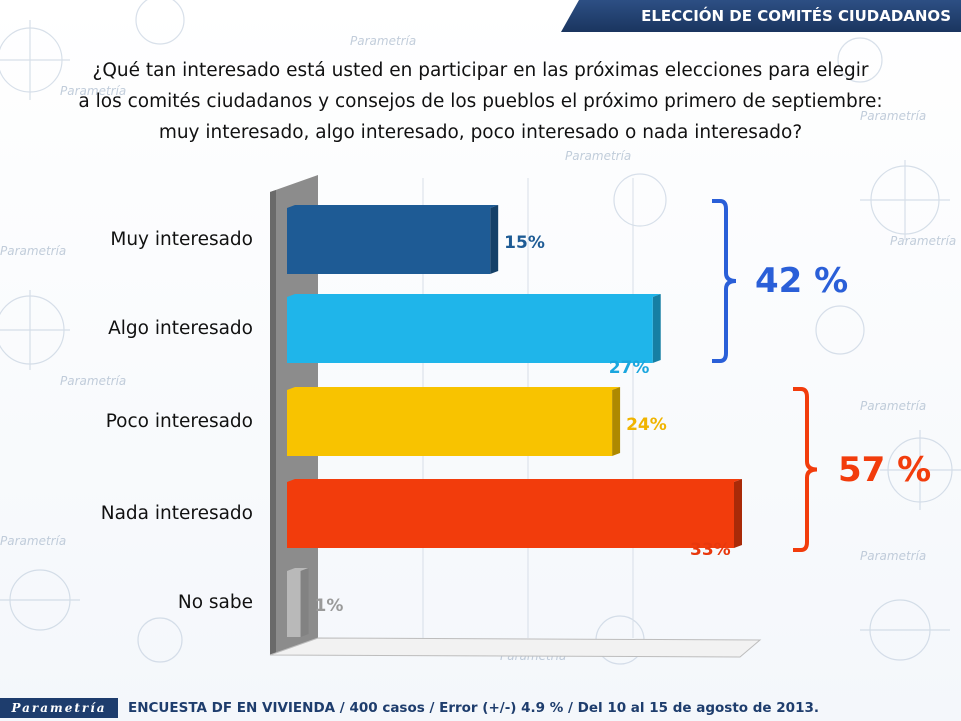 The height and width of the screenshot is (721, 961). I want to click on category-label: No sabe, so click(215, 602).